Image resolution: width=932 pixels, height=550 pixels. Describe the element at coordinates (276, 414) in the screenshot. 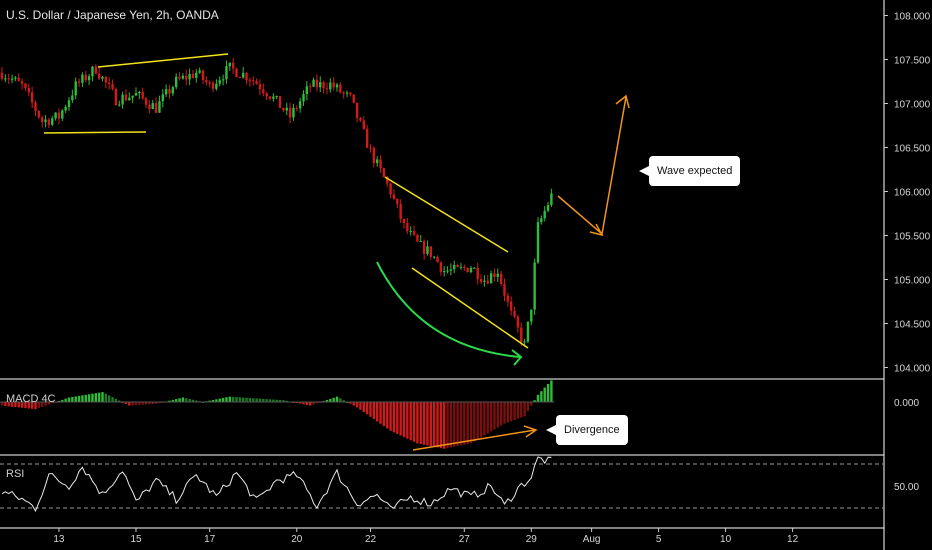

I see `macd-histogram` at that location.